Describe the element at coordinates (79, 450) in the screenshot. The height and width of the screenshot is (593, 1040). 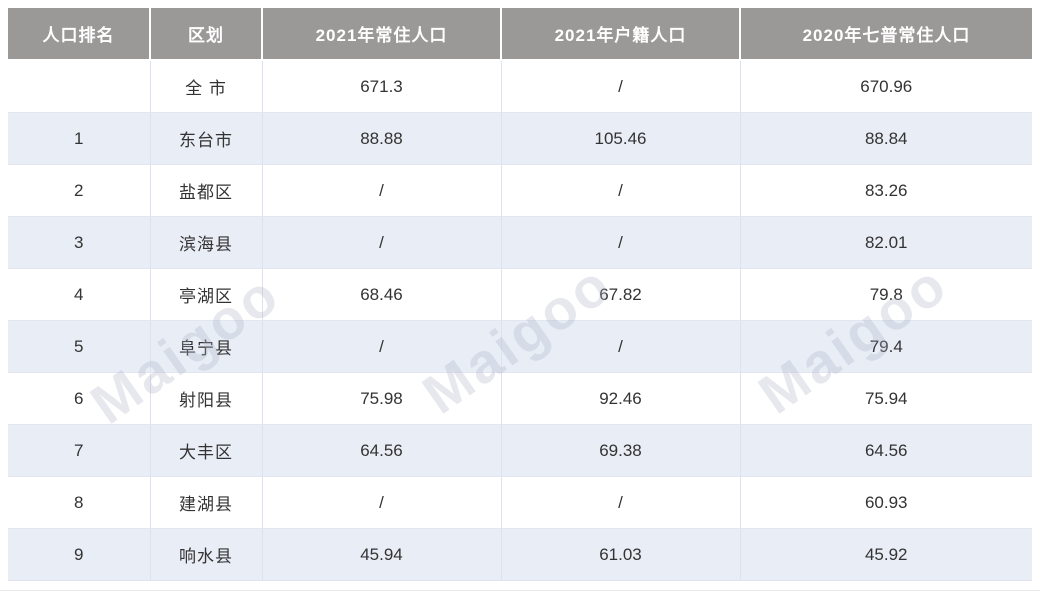
I see `cell-rank: 7` at that location.